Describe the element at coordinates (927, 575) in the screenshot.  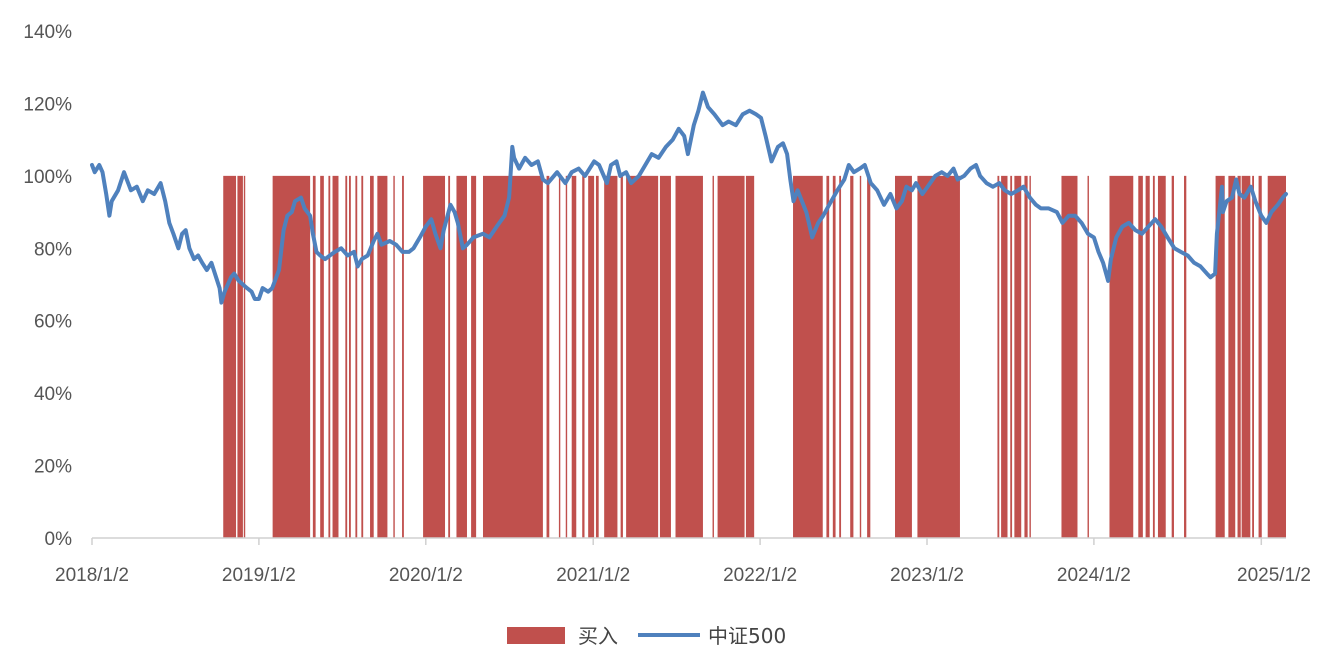
I see `x-tick-label: 2023/1/2` at that location.